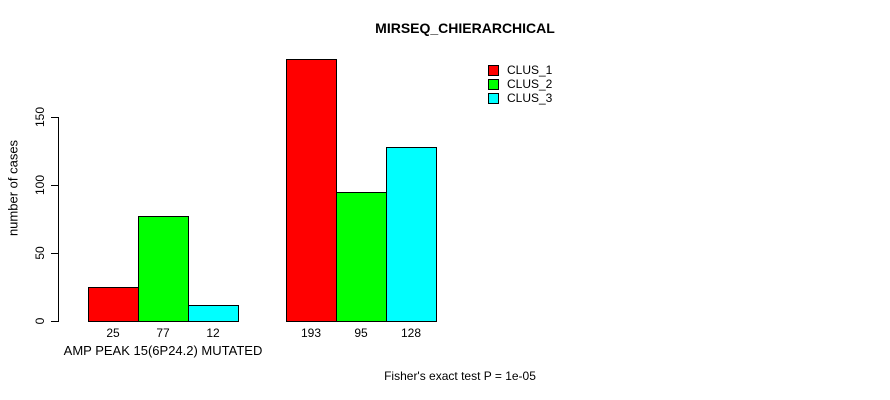 This screenshot has width=890, height=400. I want to click on y-tick-label-0: 0, so click(40, 321).